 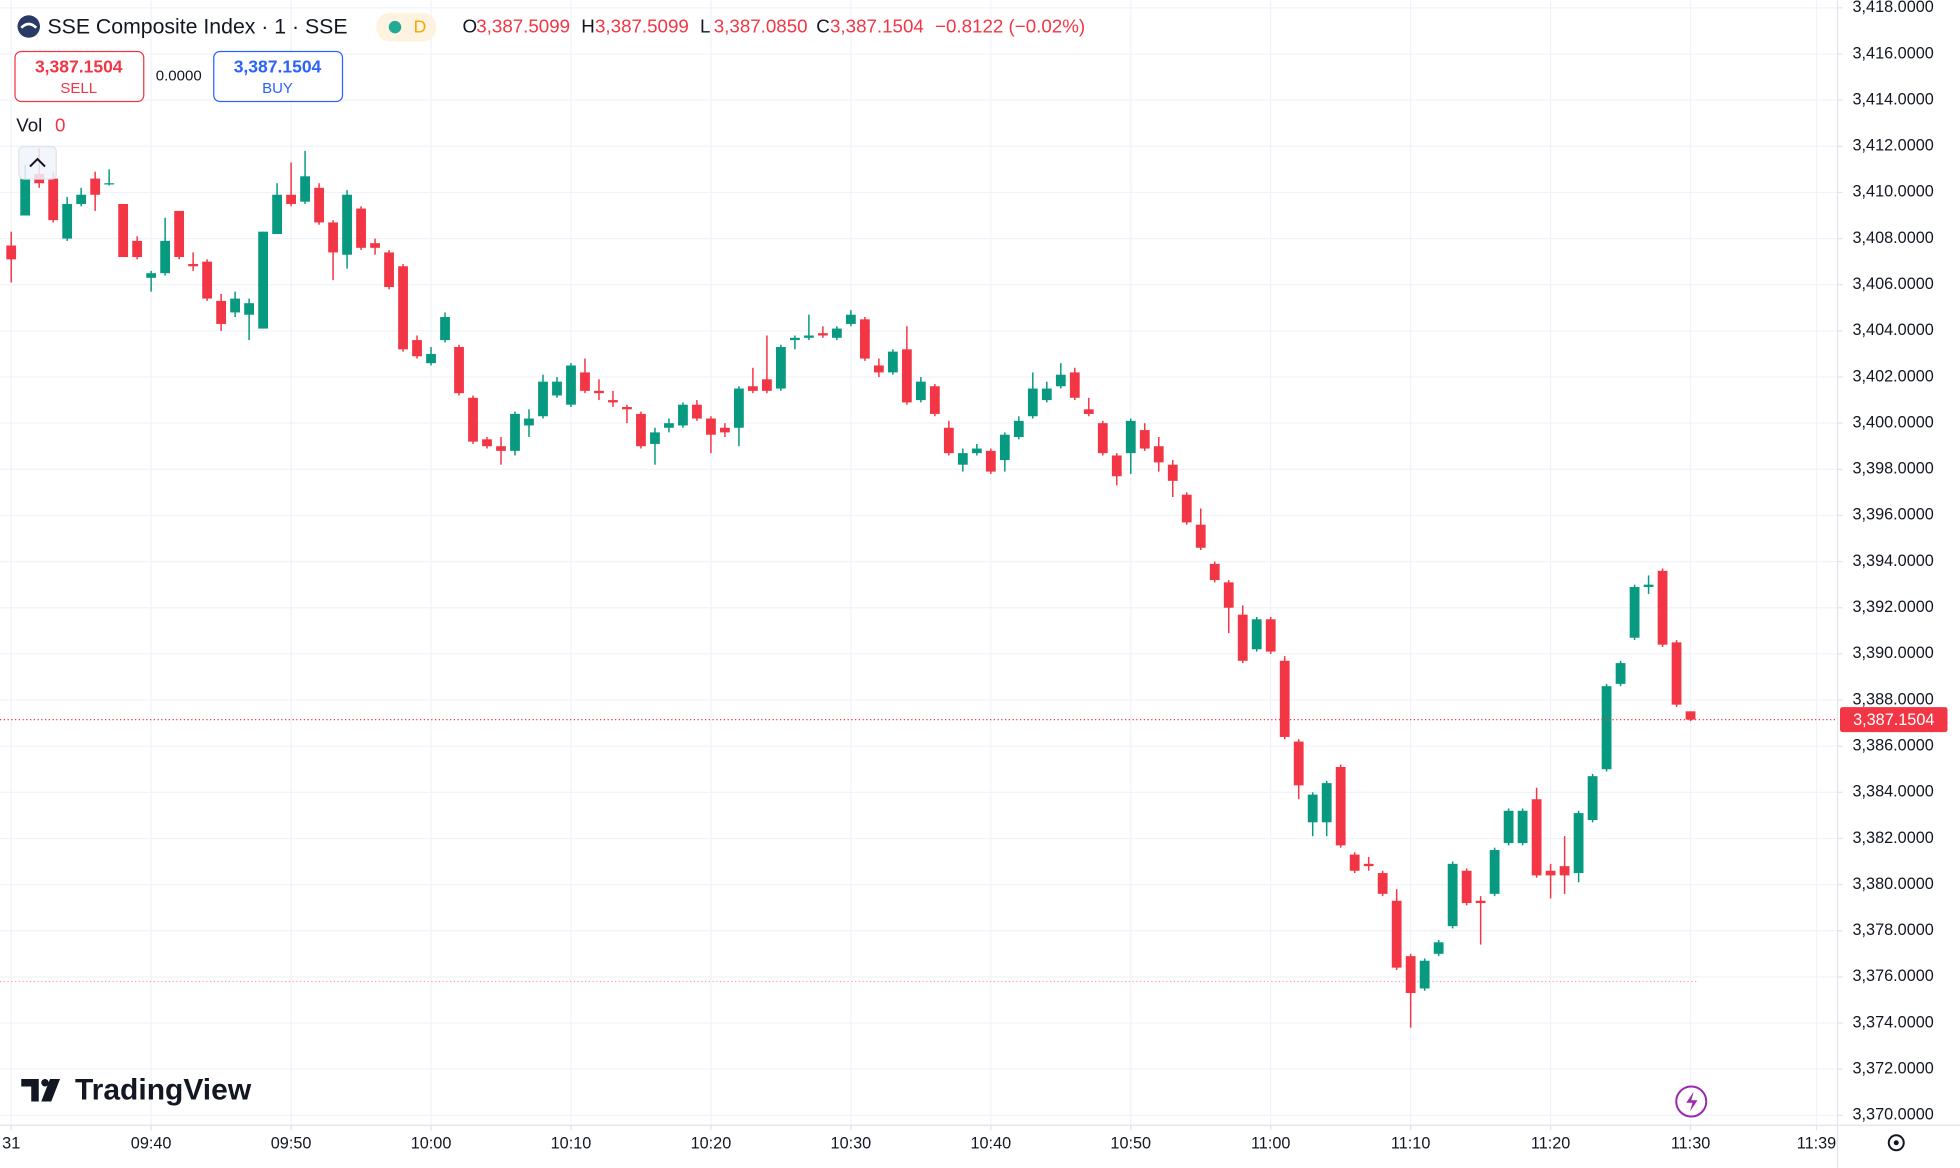 What do you see at coordinates (1893, 561) in the screenshot?
I see `y-tick-label: 3,394.0000` at bounding box center [1893, 561].